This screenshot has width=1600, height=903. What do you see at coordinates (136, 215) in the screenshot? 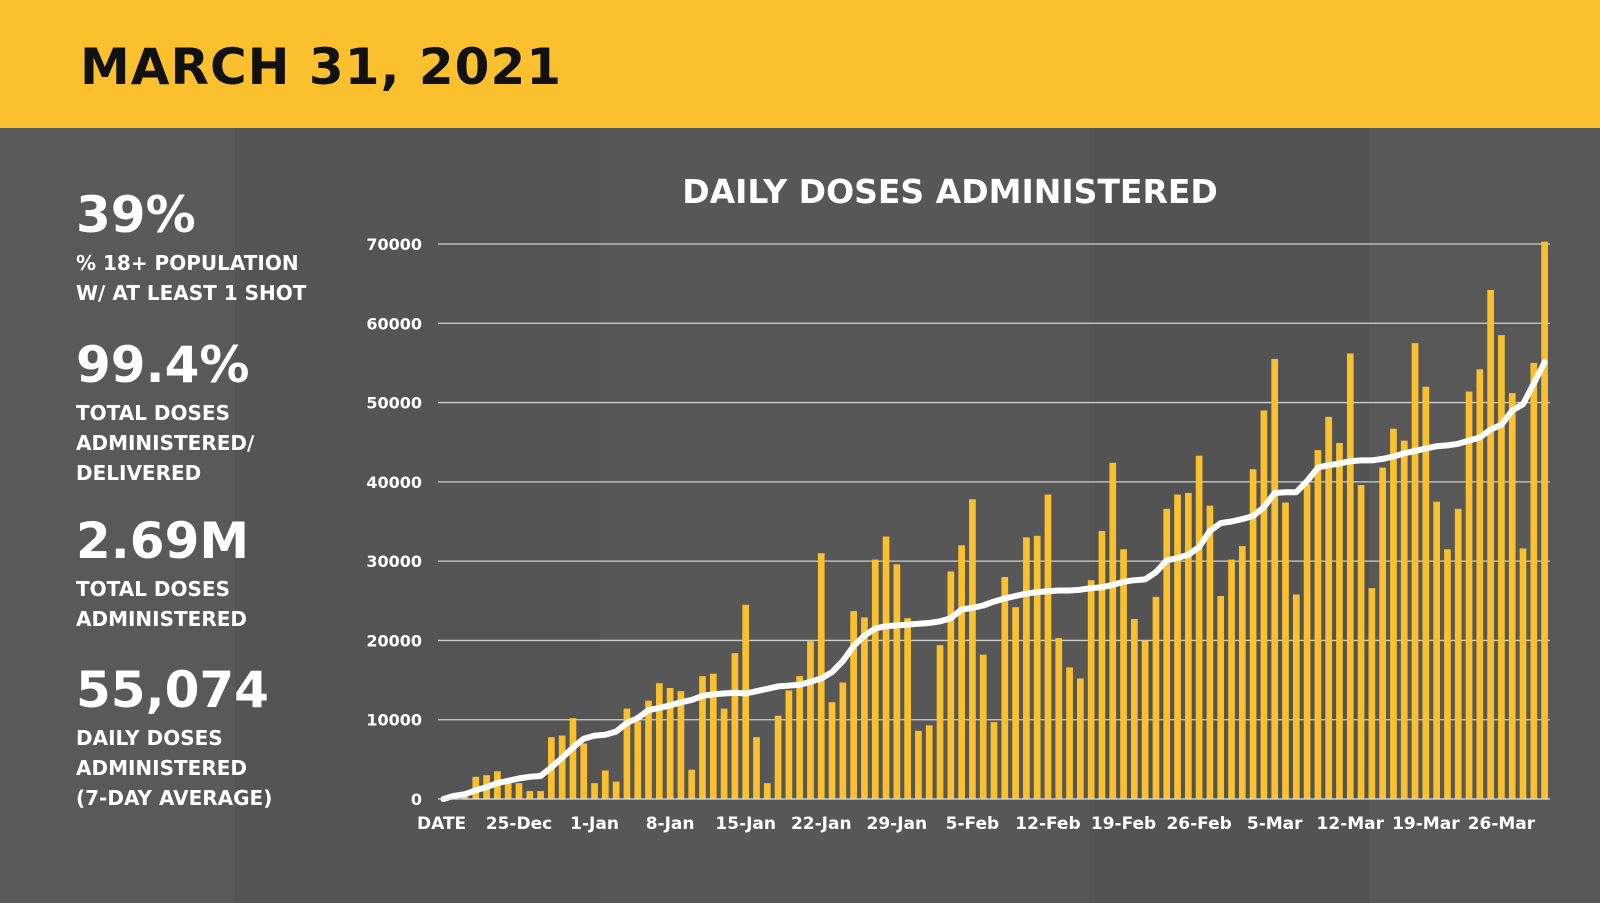
I see `stat-value: 39%` at bounding box center [136, 215].